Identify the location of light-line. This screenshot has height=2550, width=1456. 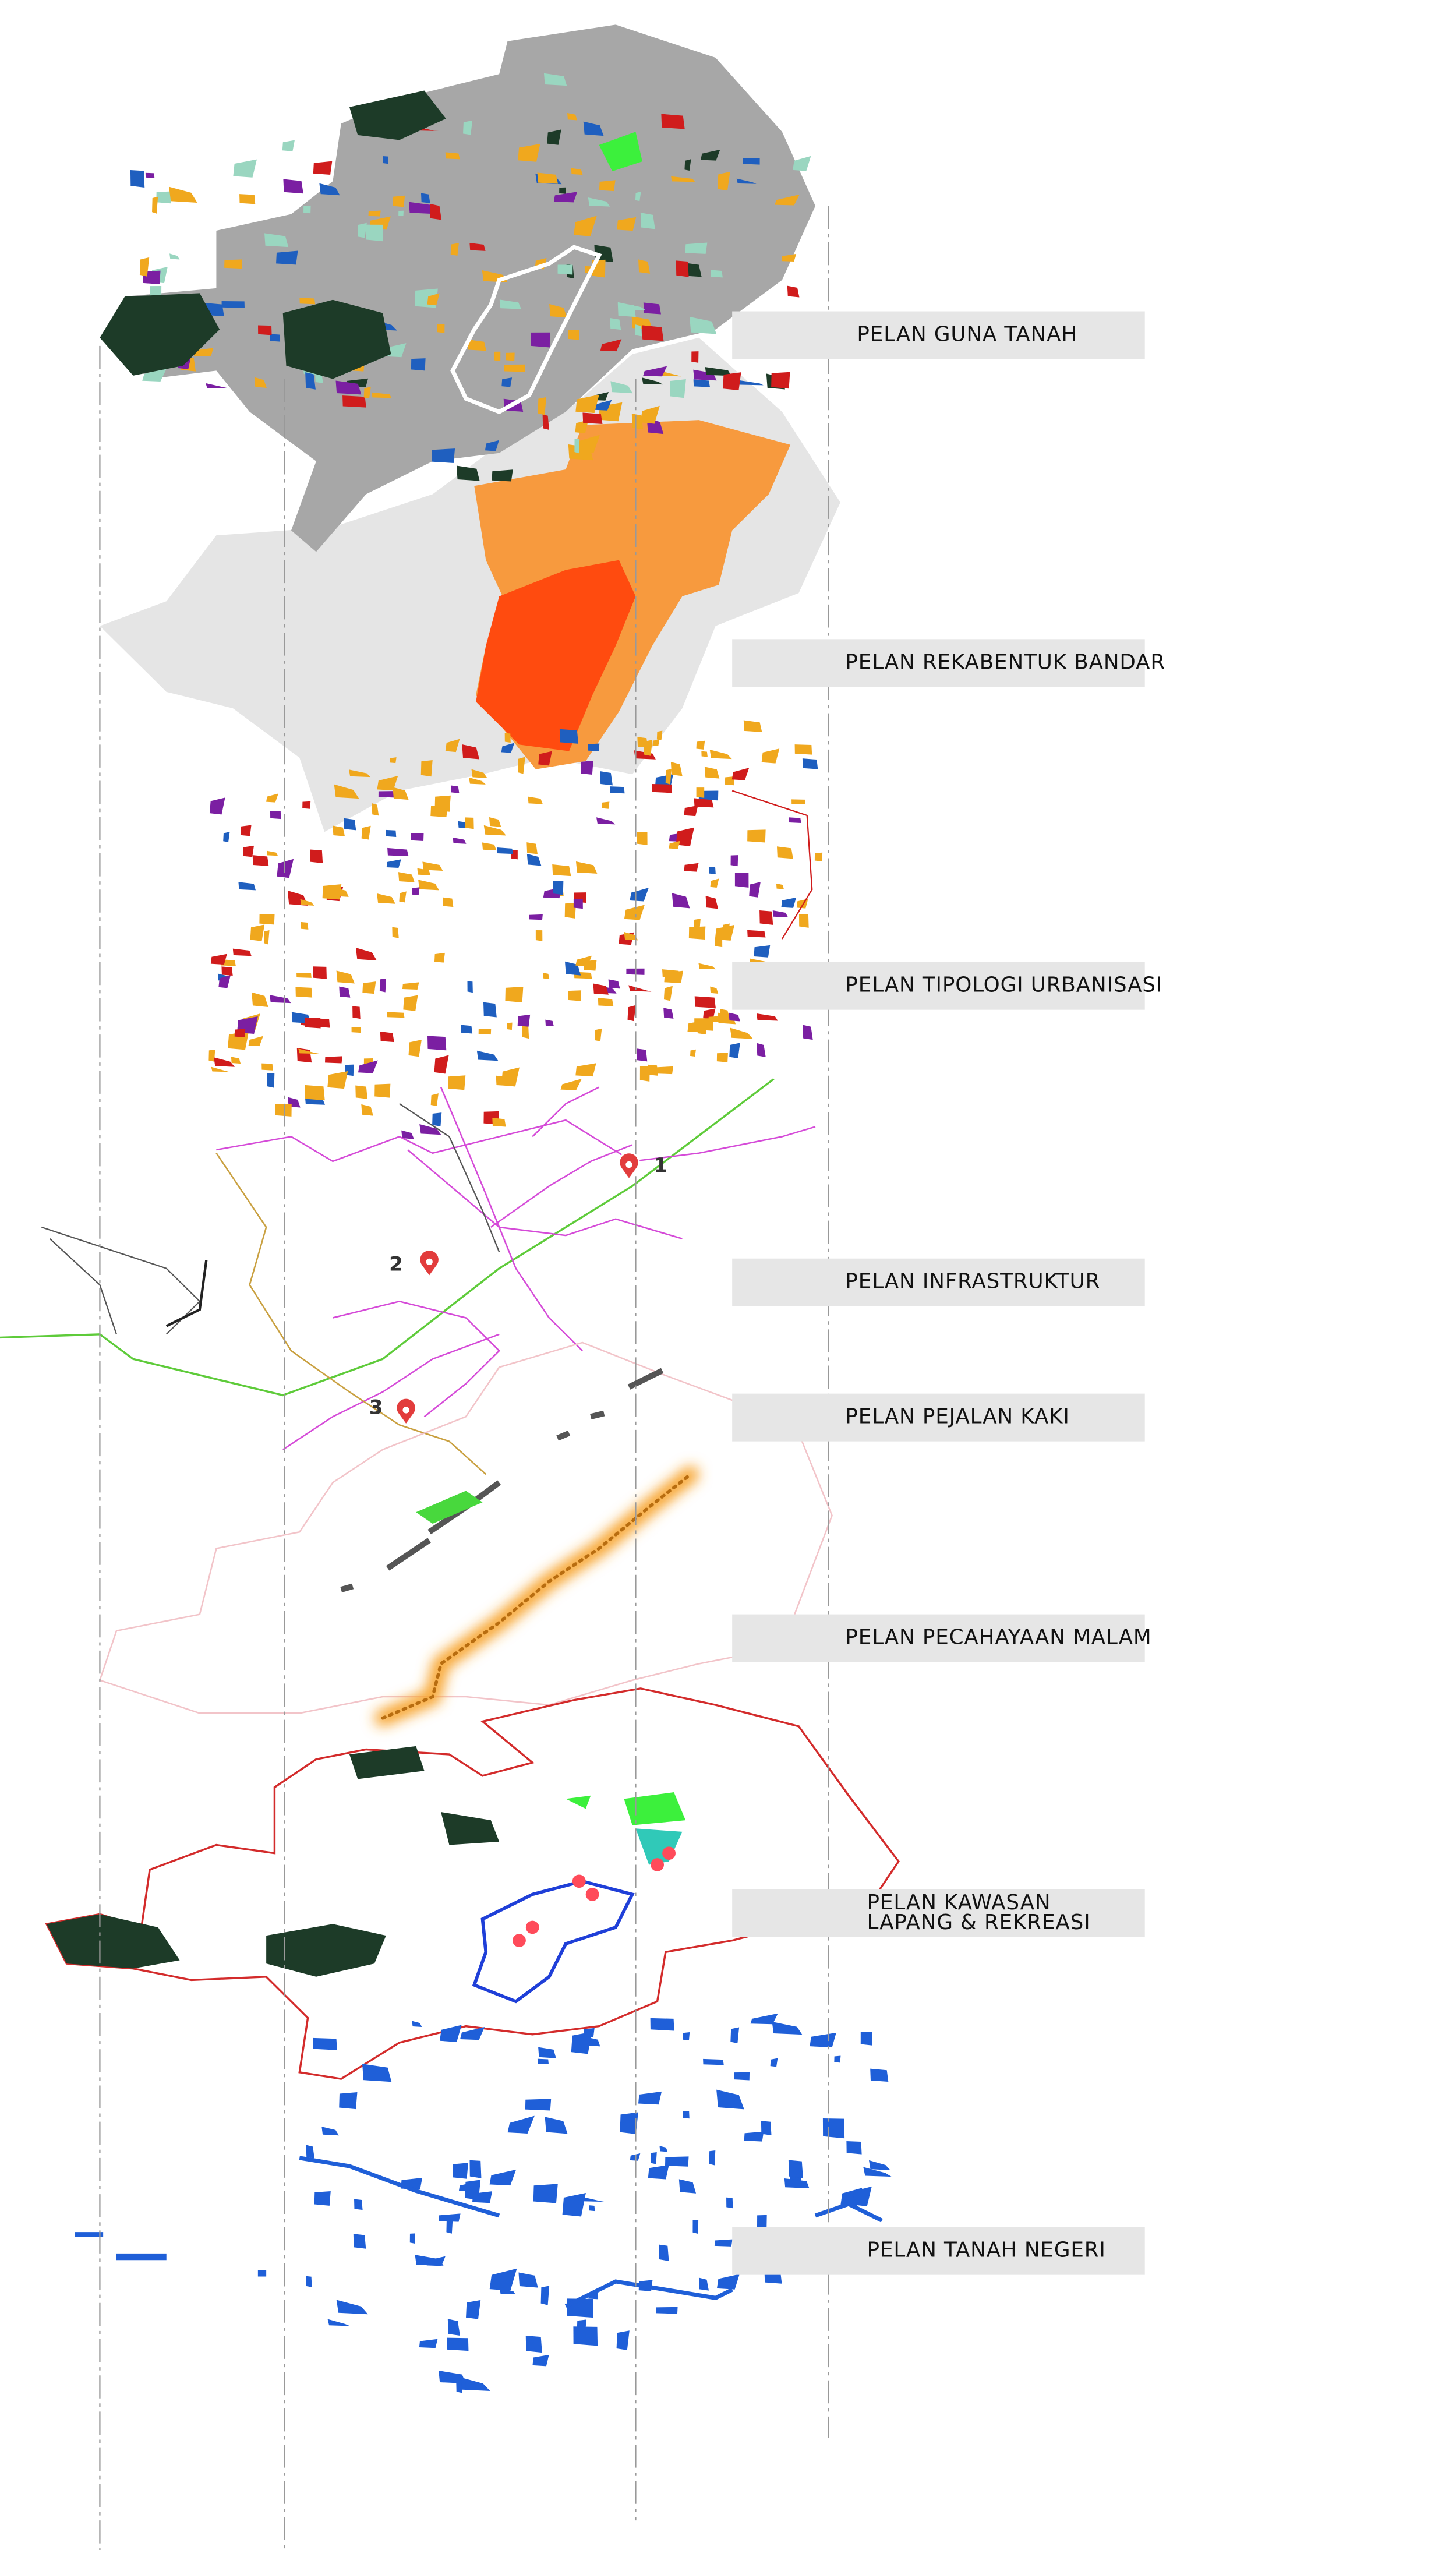
(536, 1596).